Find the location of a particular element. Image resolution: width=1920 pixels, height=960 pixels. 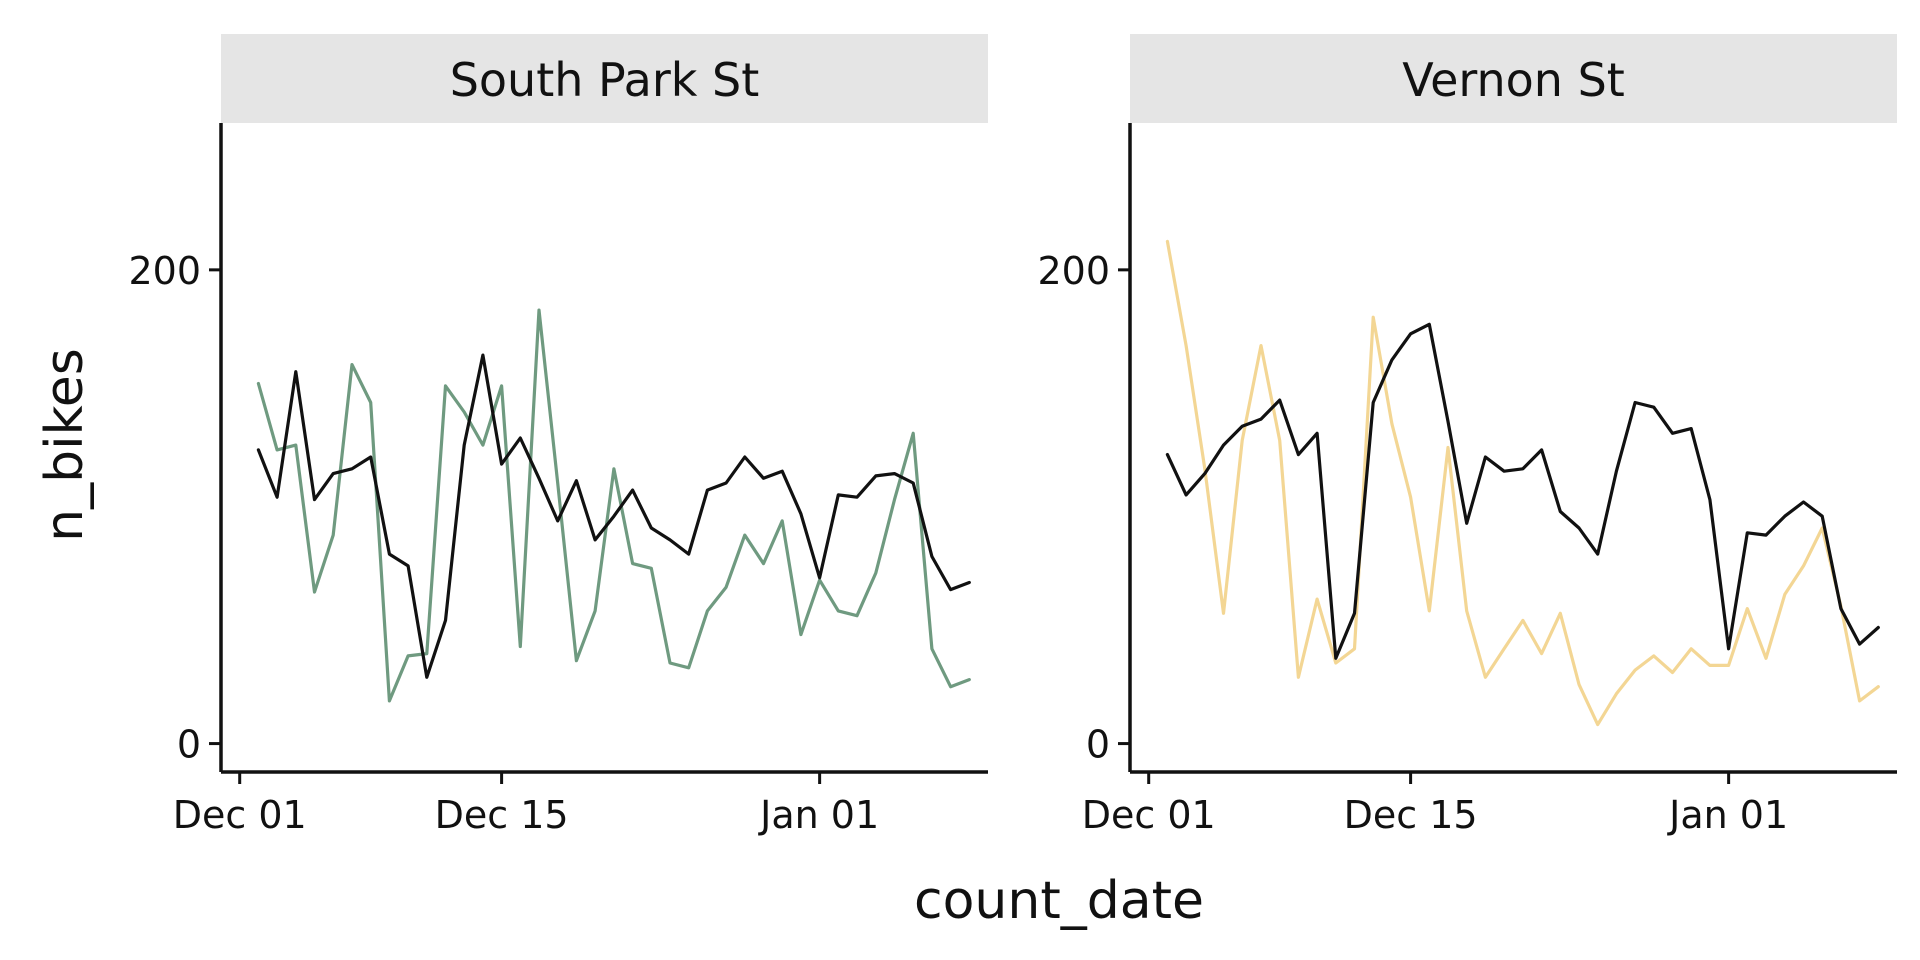

facet-strip-label: South Park St is located at coordinates (605, 80).